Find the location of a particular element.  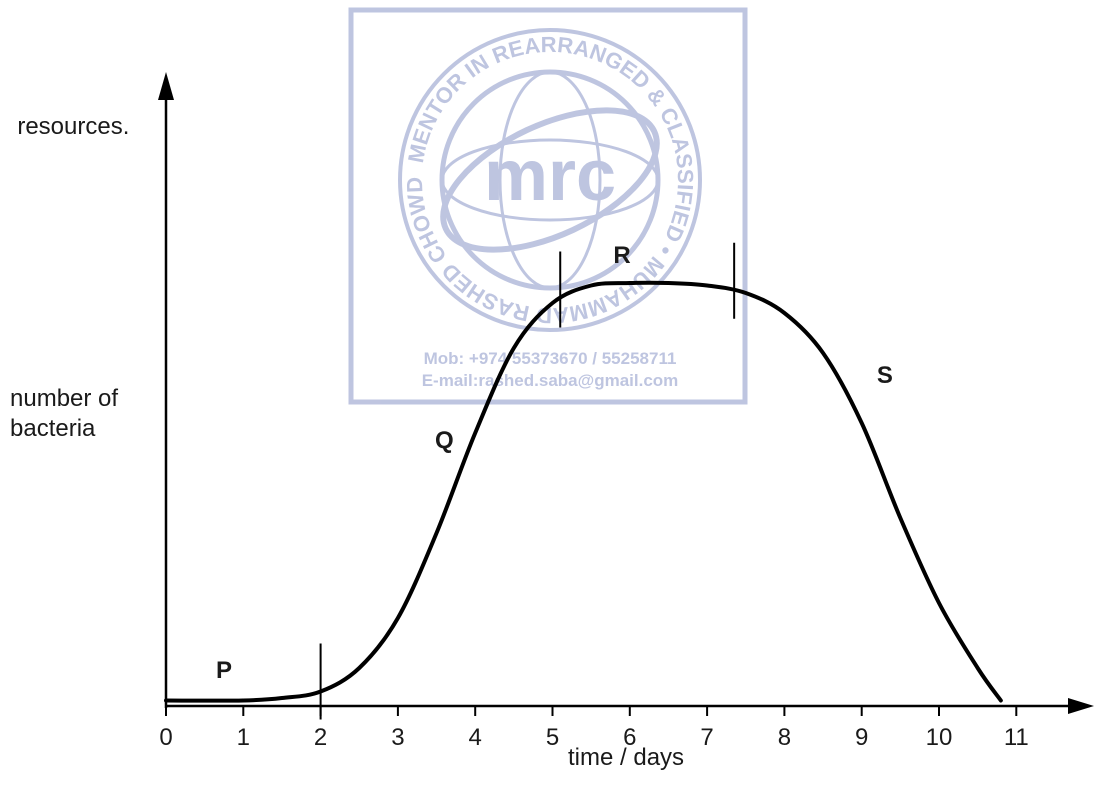

question-line-resources: resources. is located at coordinates (73, 126).